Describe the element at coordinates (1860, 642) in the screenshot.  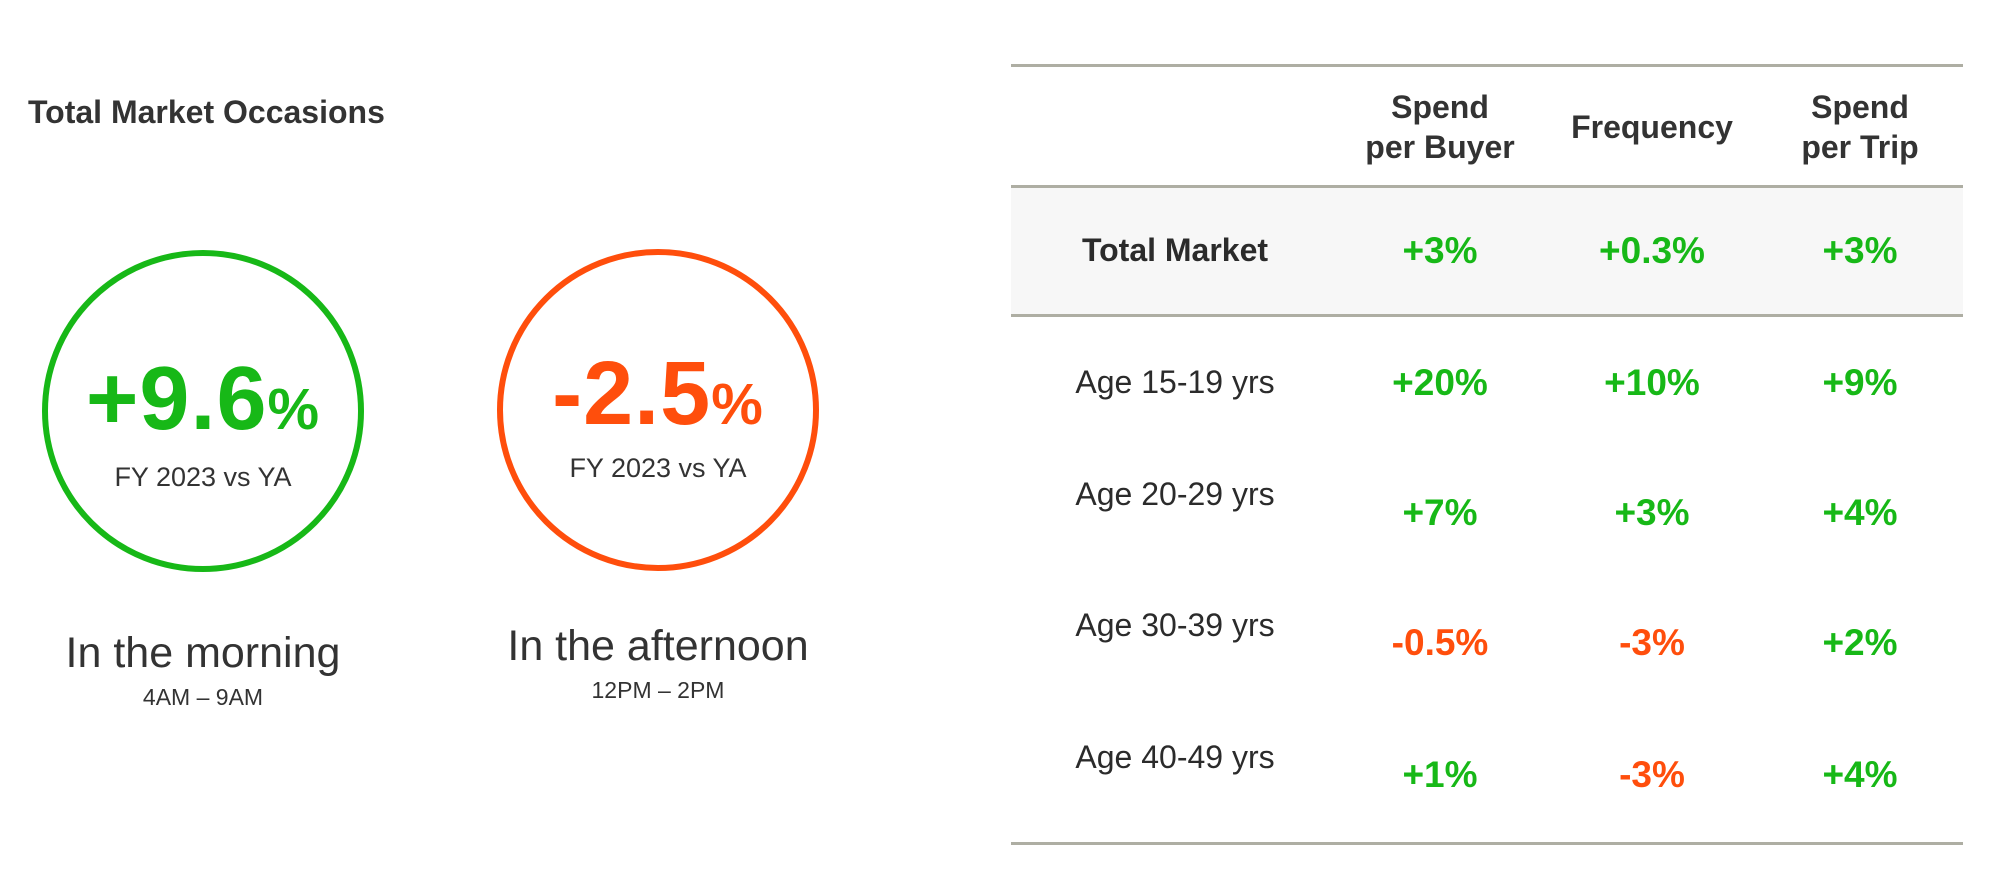
I see `table-cell: +2%` at that location.